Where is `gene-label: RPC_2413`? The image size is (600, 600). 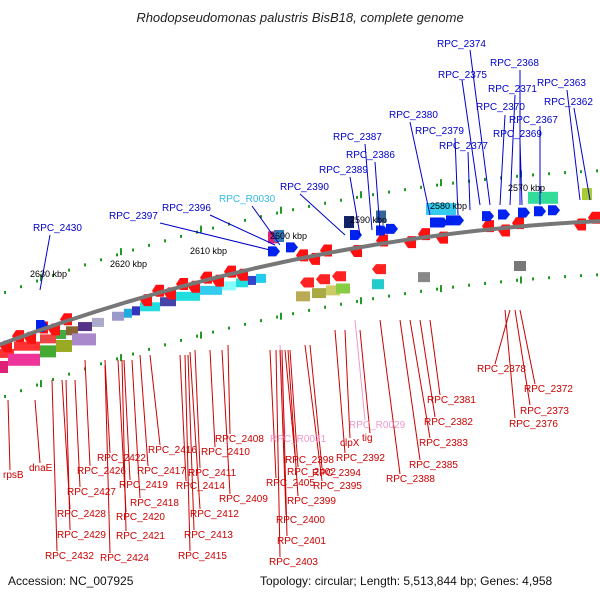
gene-label: RPC_2413 is located at coordinates (208, 535).